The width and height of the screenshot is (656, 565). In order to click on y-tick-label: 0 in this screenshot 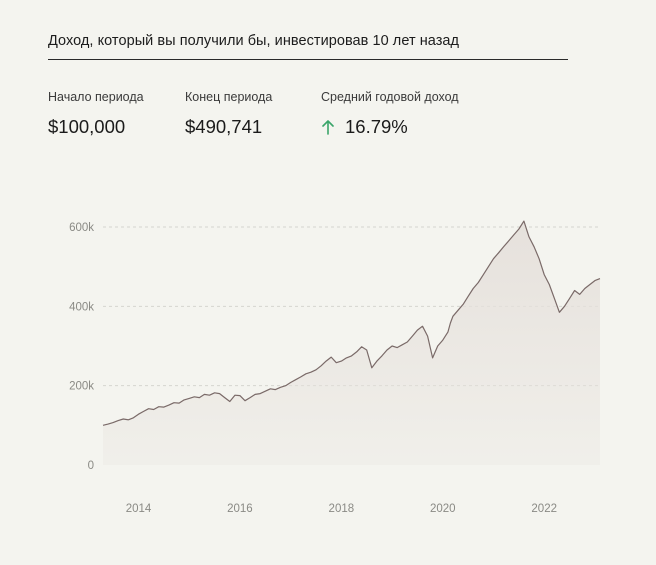, I will do `click(91, 466)`.